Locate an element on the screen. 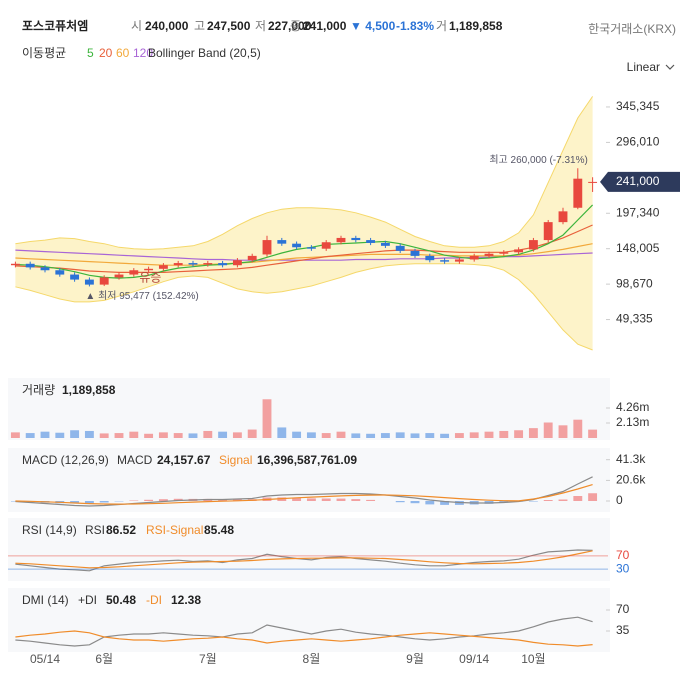 This screenshot has height=697, width=680. x-tick-label: 9월 is located at coordinates (415, 659).